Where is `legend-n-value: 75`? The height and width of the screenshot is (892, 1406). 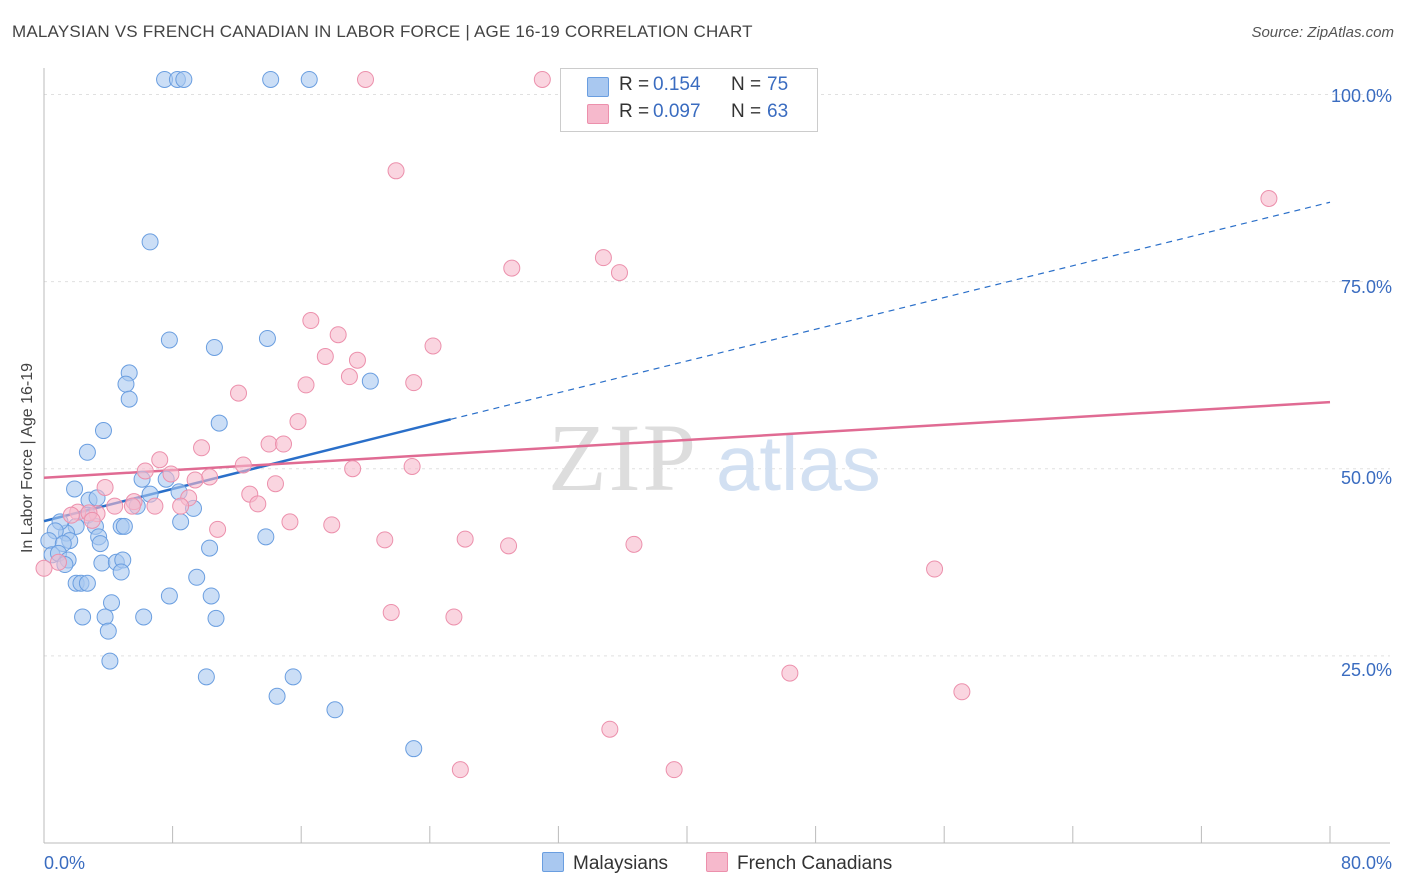 legend-n-value: 75 is located at coordinates (778, 84).